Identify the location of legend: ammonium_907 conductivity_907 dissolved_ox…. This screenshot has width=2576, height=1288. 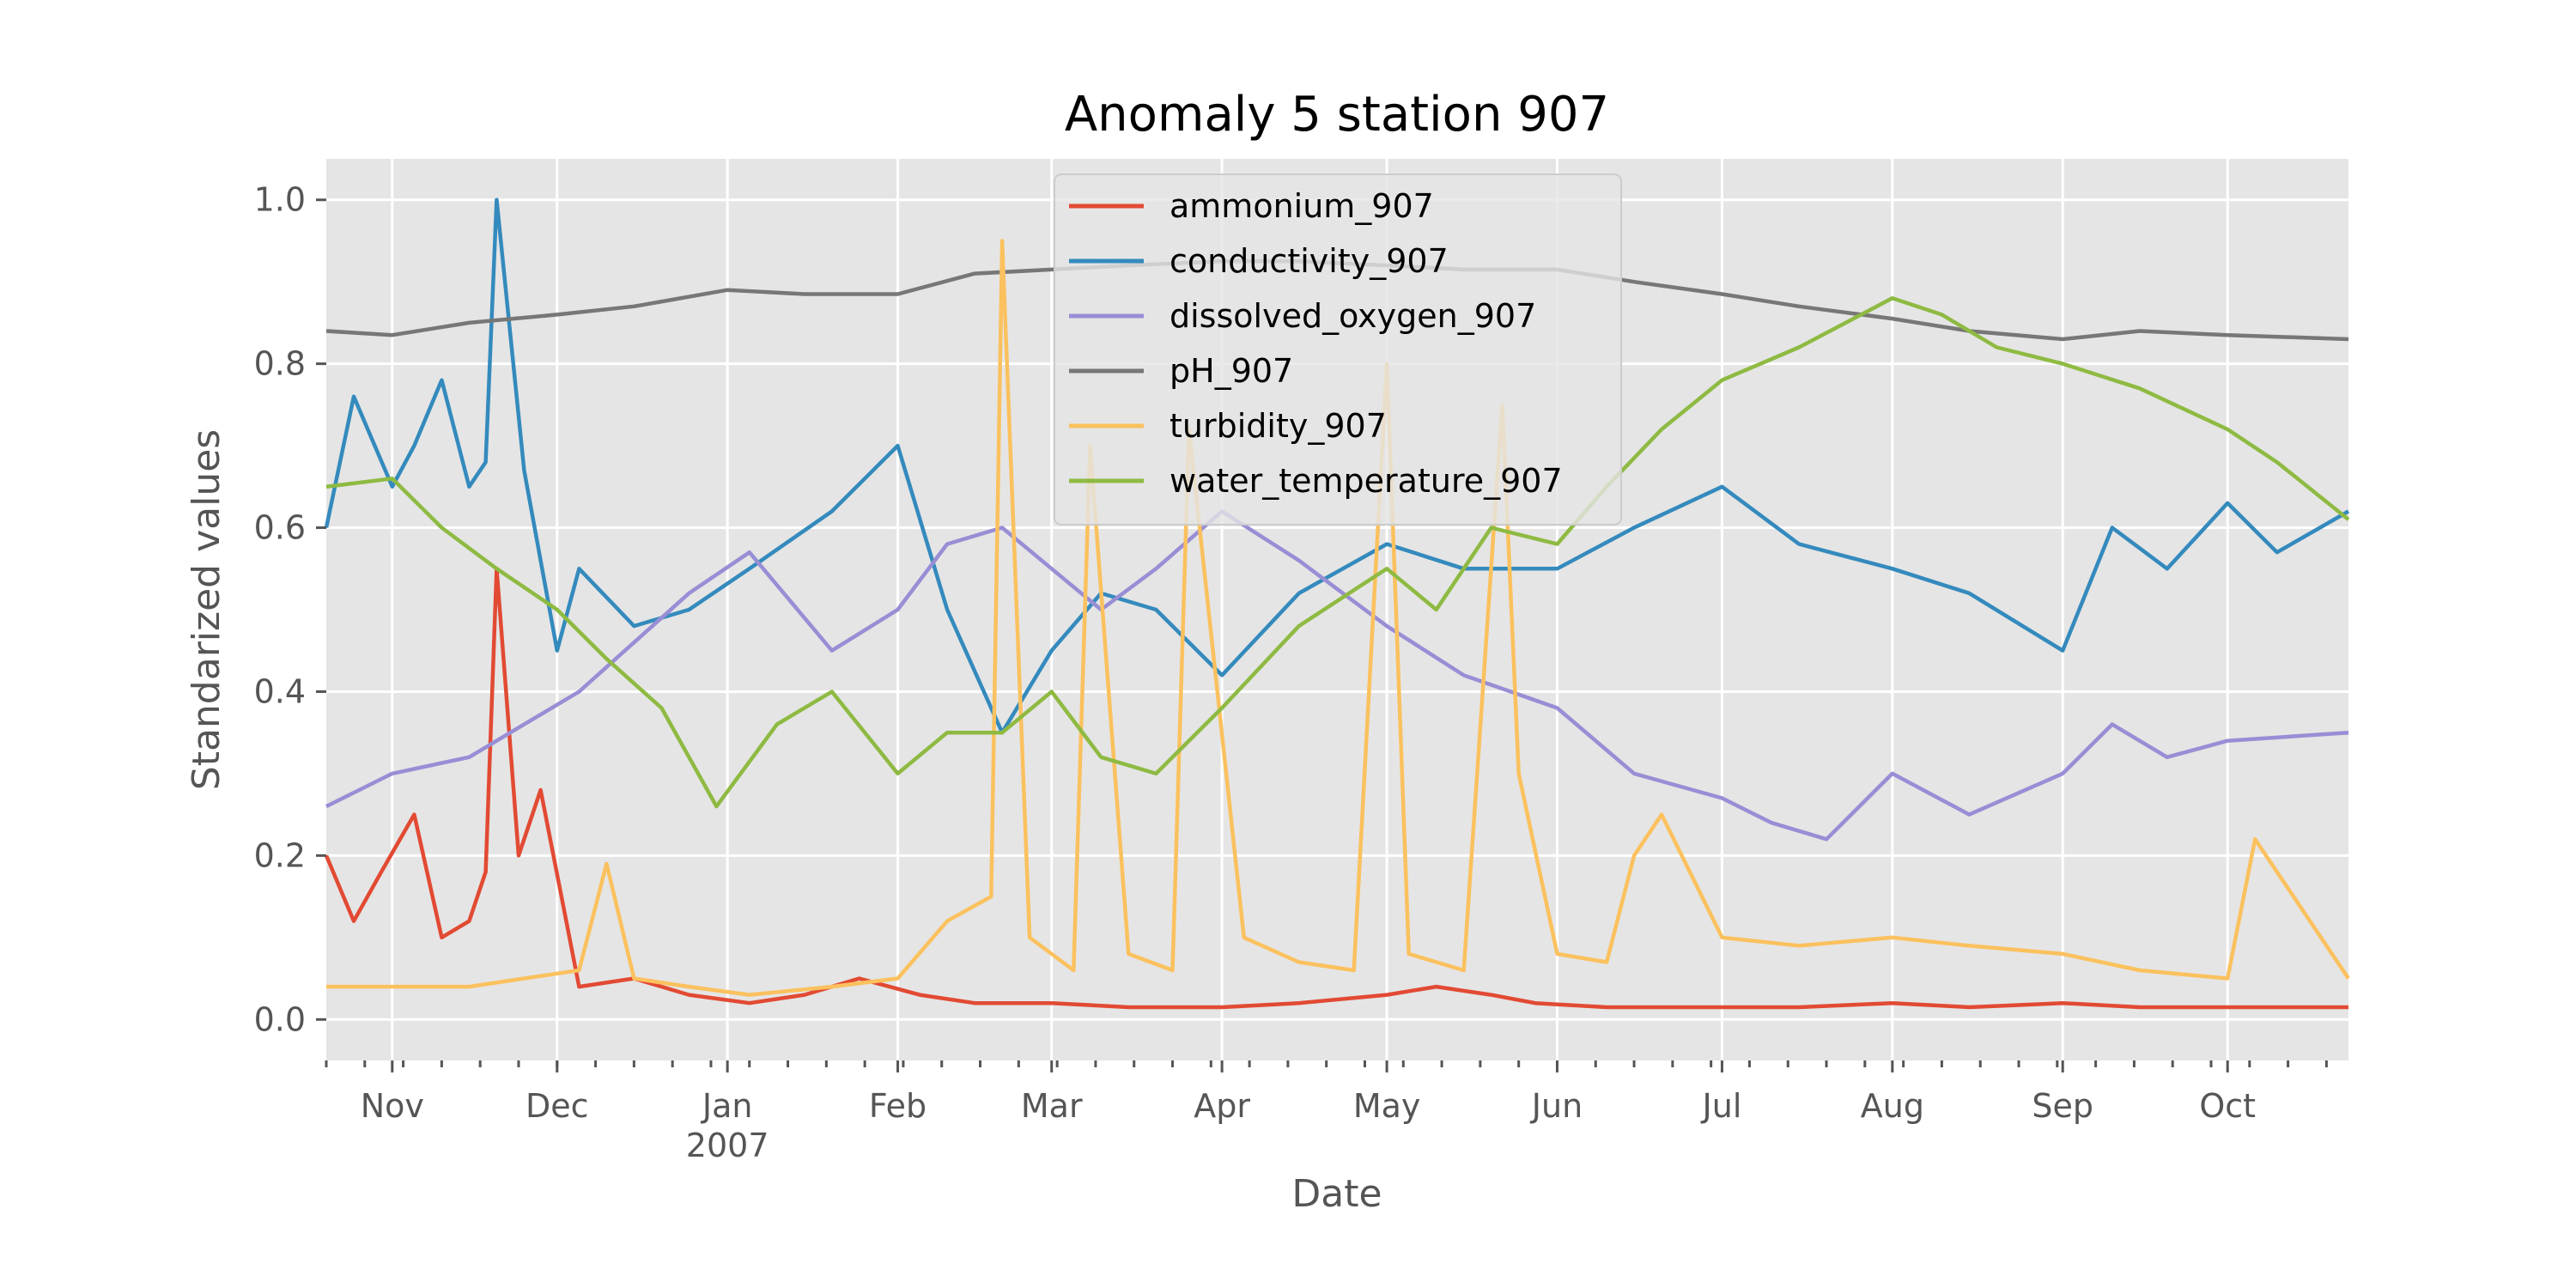
(1338, 349).